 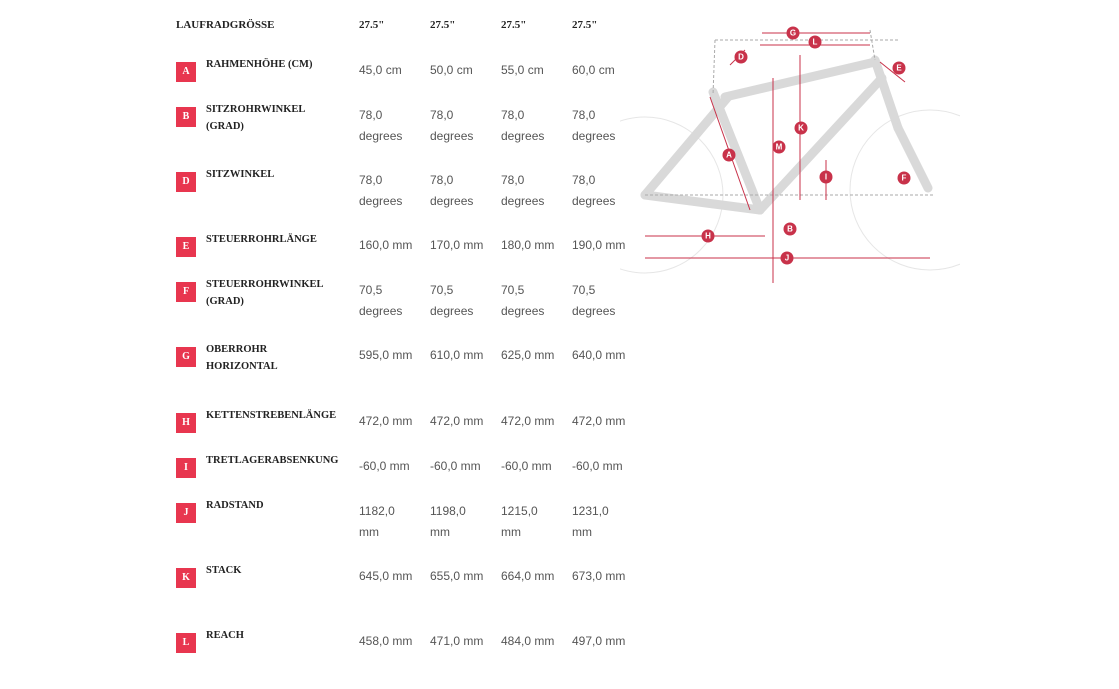 I want to click on row-value: 673,0 mm, so click(x=599, y=576).